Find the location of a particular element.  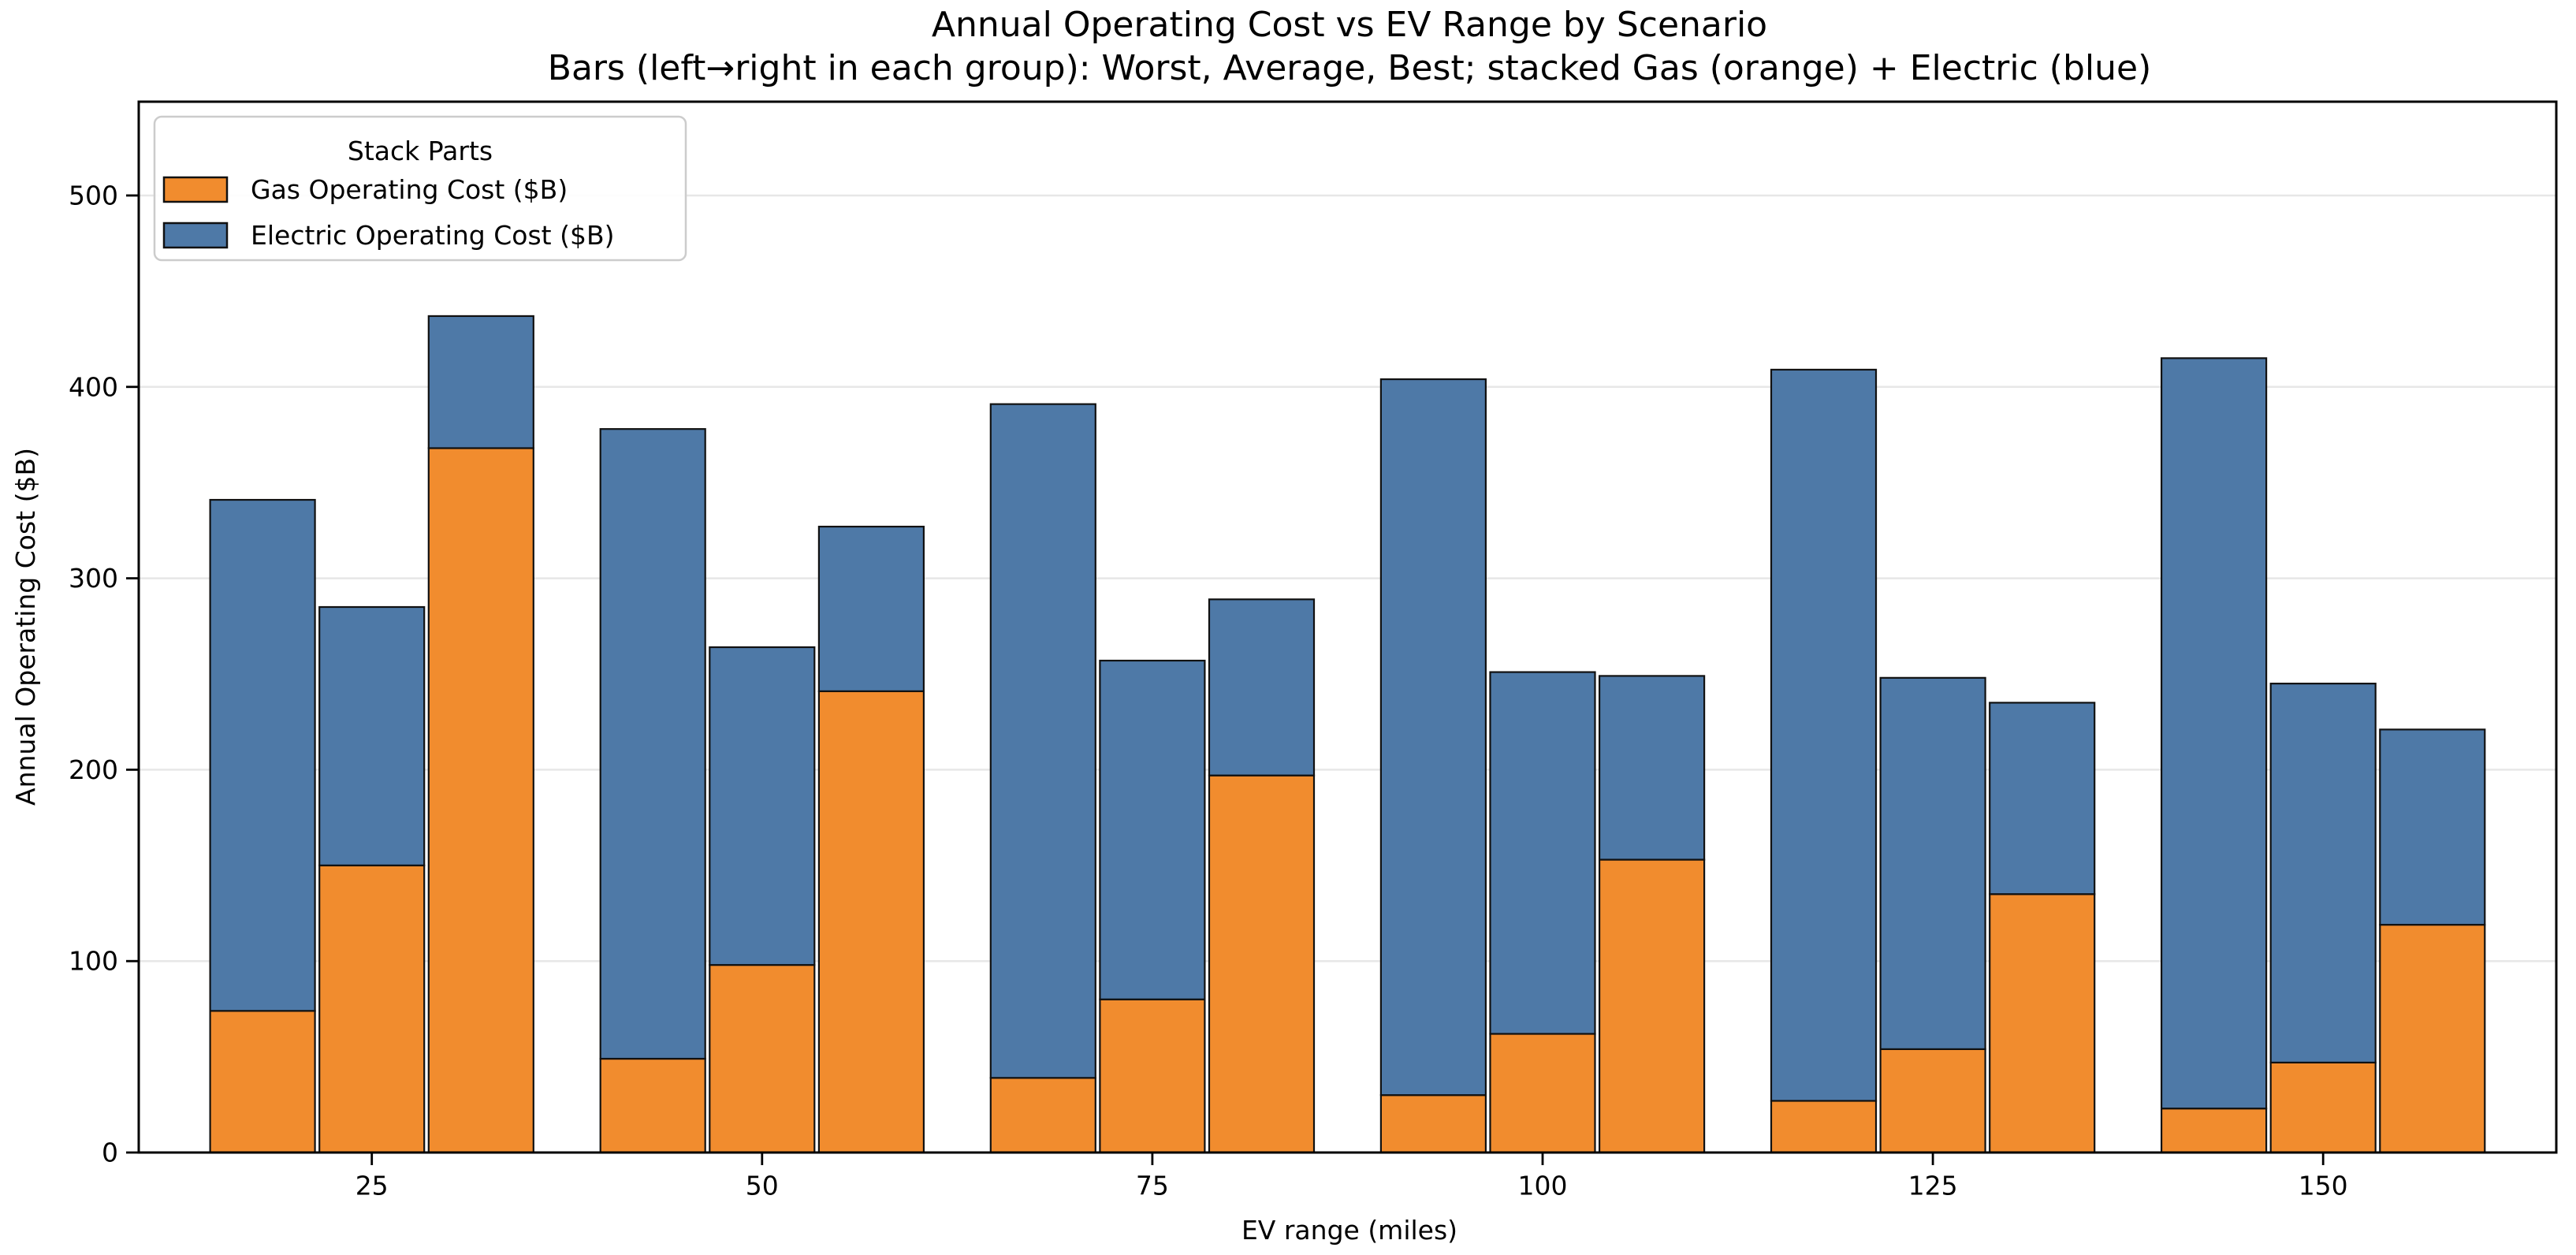

y-tick-label: 100 is located at coordinates (93, 961).